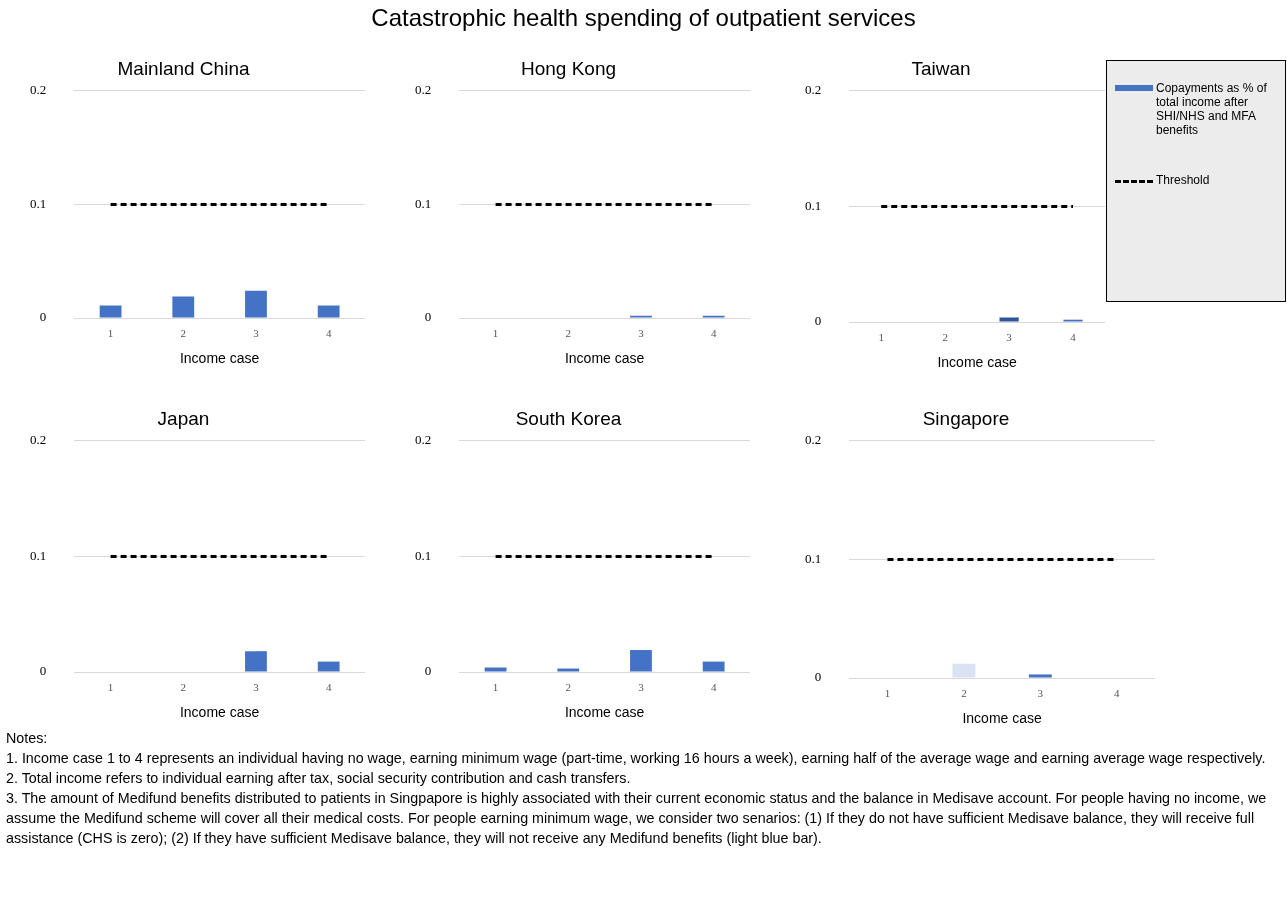  I want to click on chart-title: Japan, so click(183, 418).